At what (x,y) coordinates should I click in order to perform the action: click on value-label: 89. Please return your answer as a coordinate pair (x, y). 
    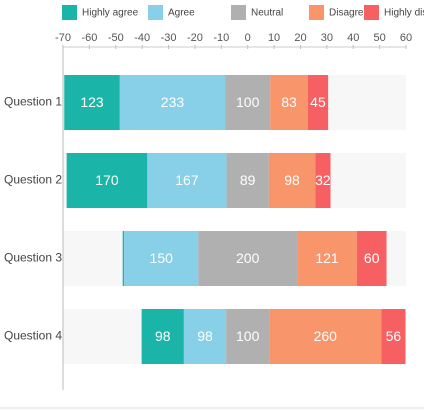
    Looking at the image, I should click on (248, 180).